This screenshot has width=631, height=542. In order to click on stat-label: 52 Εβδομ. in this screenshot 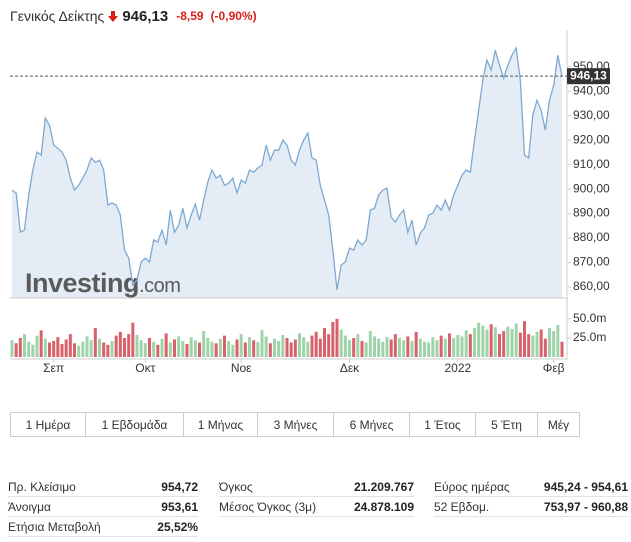, I will do `click(462, 506)`.